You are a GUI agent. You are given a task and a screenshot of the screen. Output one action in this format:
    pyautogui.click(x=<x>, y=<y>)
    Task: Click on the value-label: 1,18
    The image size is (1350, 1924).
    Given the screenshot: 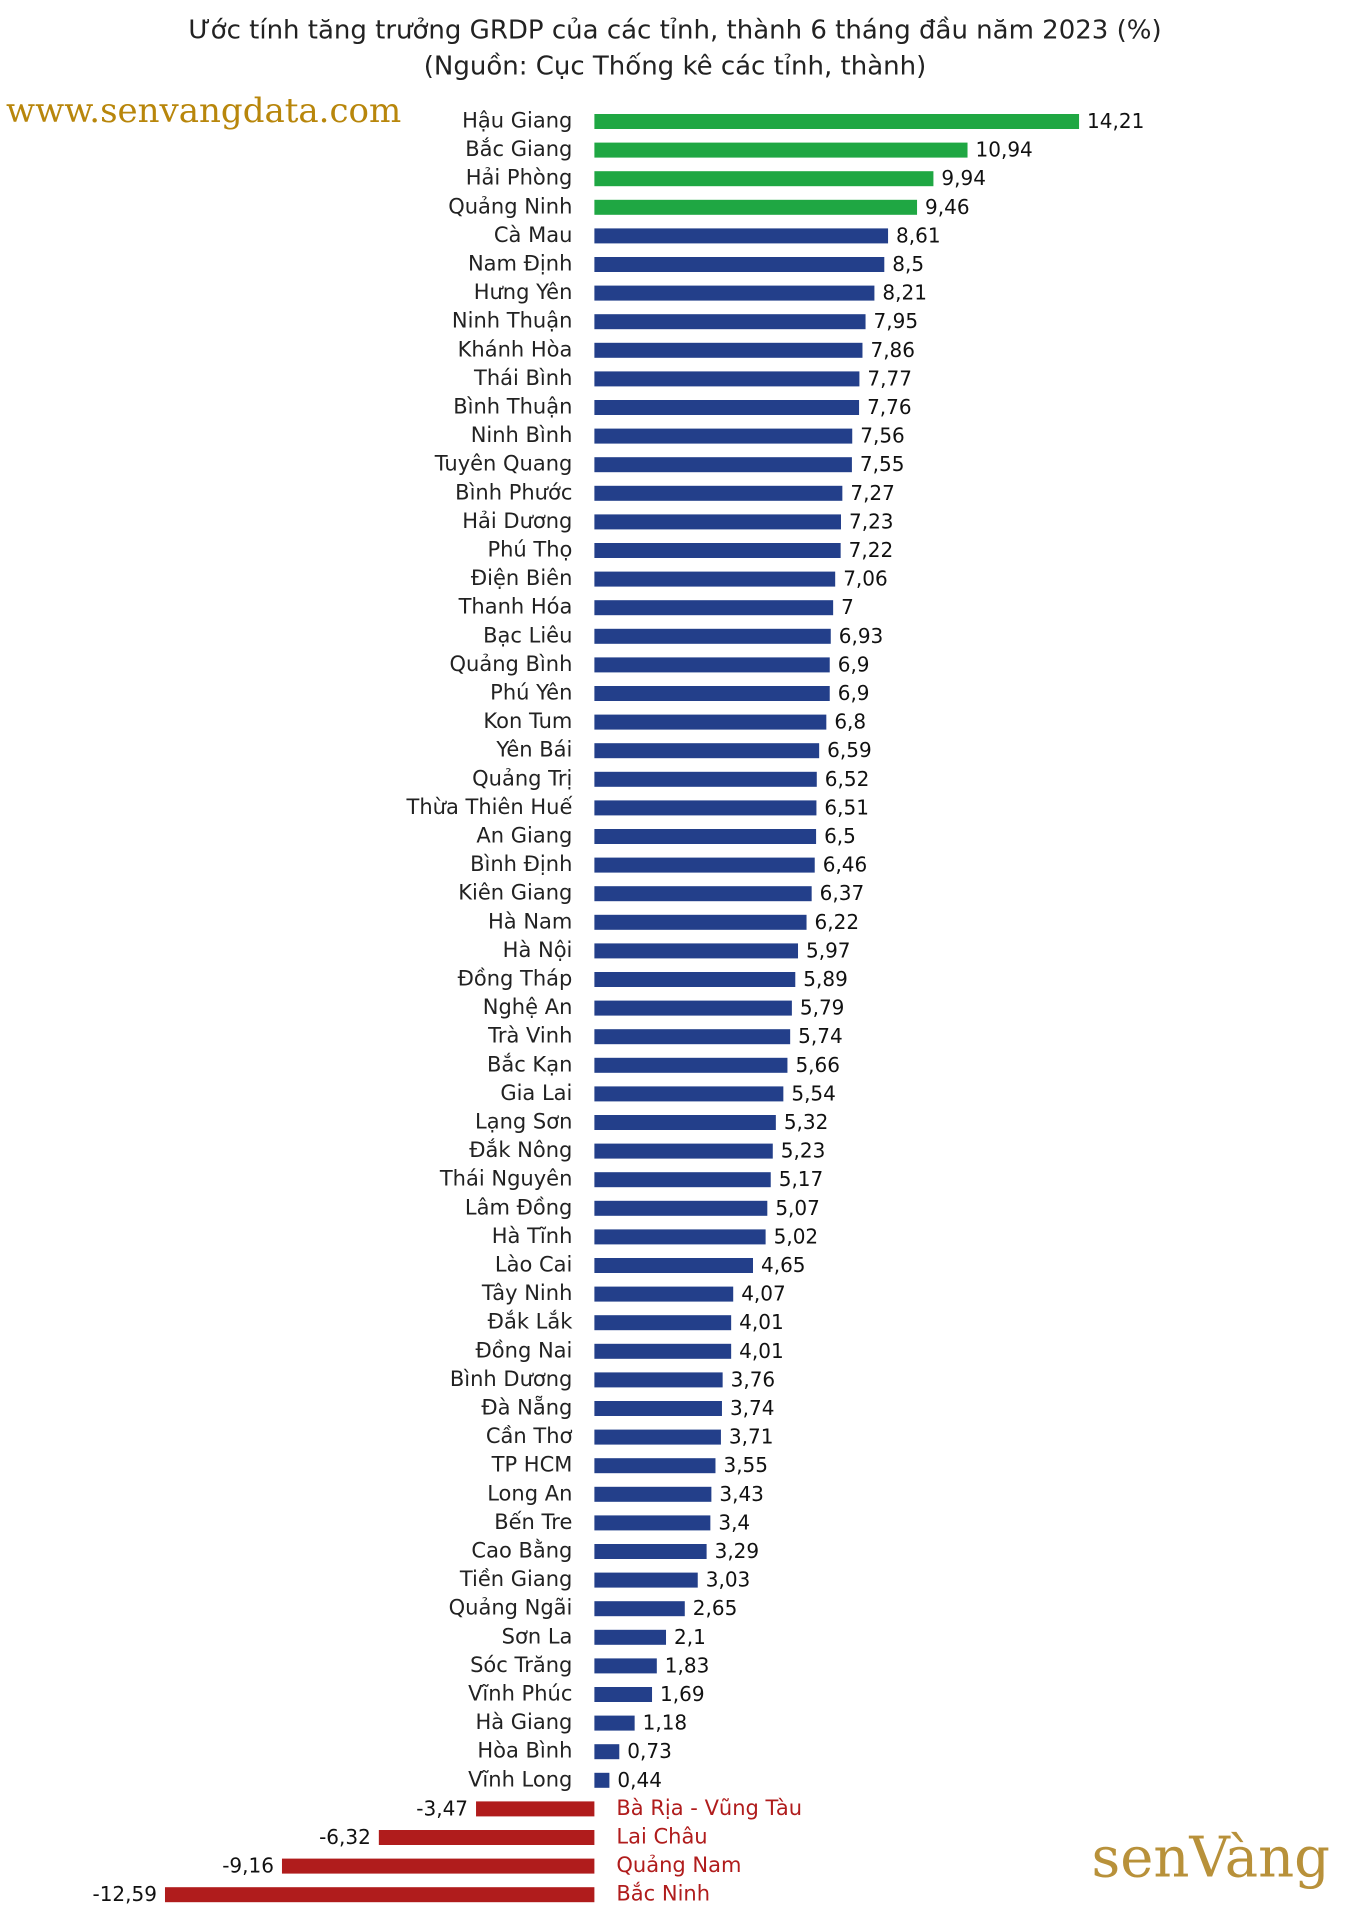 What is the action you would take?
    pyautogui.click(x=665, y=1723)
    